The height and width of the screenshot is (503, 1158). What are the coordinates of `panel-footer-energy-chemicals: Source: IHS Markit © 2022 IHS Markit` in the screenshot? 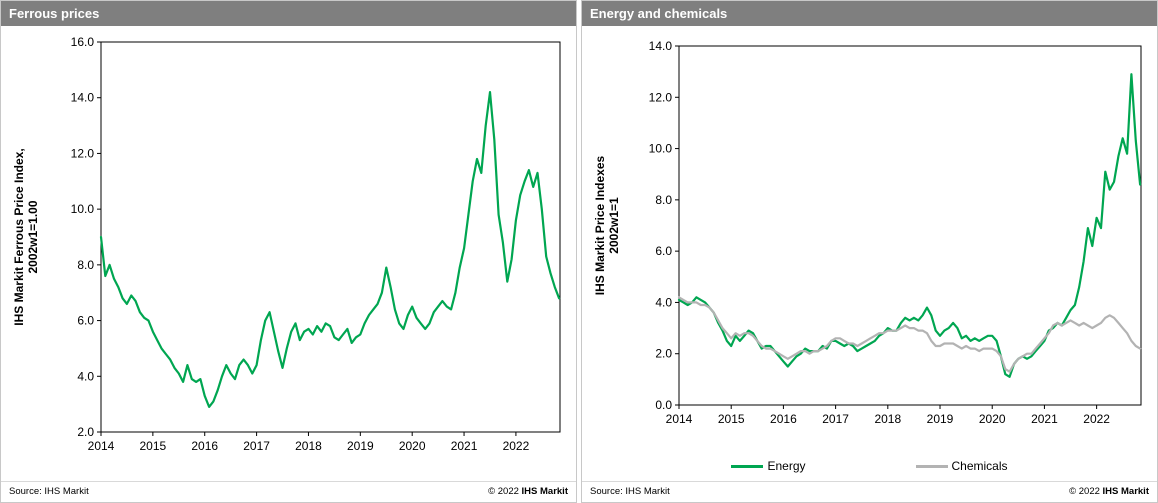 It's located at (869, 491).